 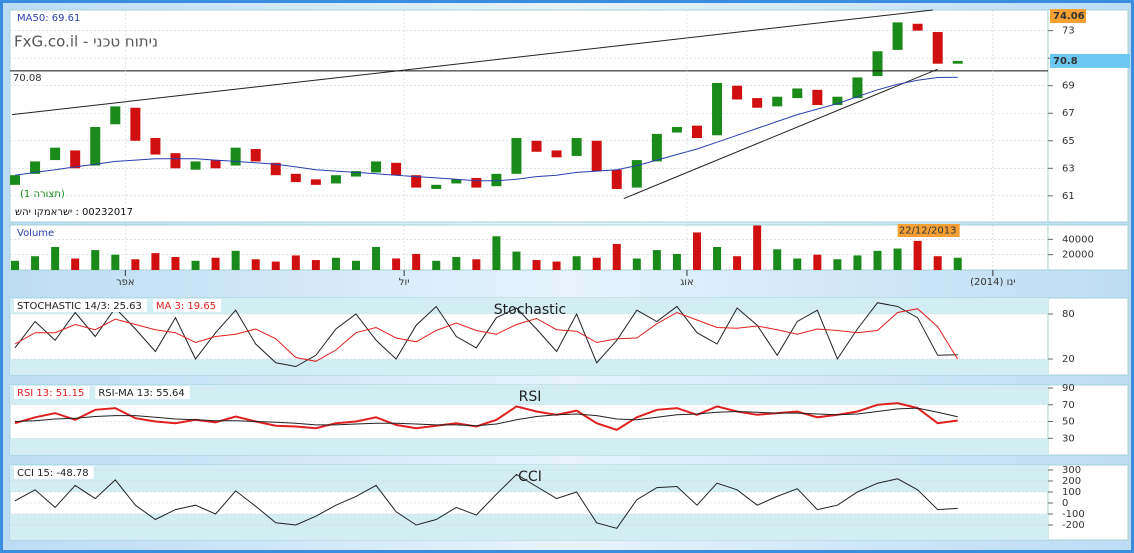 I want to click on high-label: 74.06, so click(x=1069, y=16).